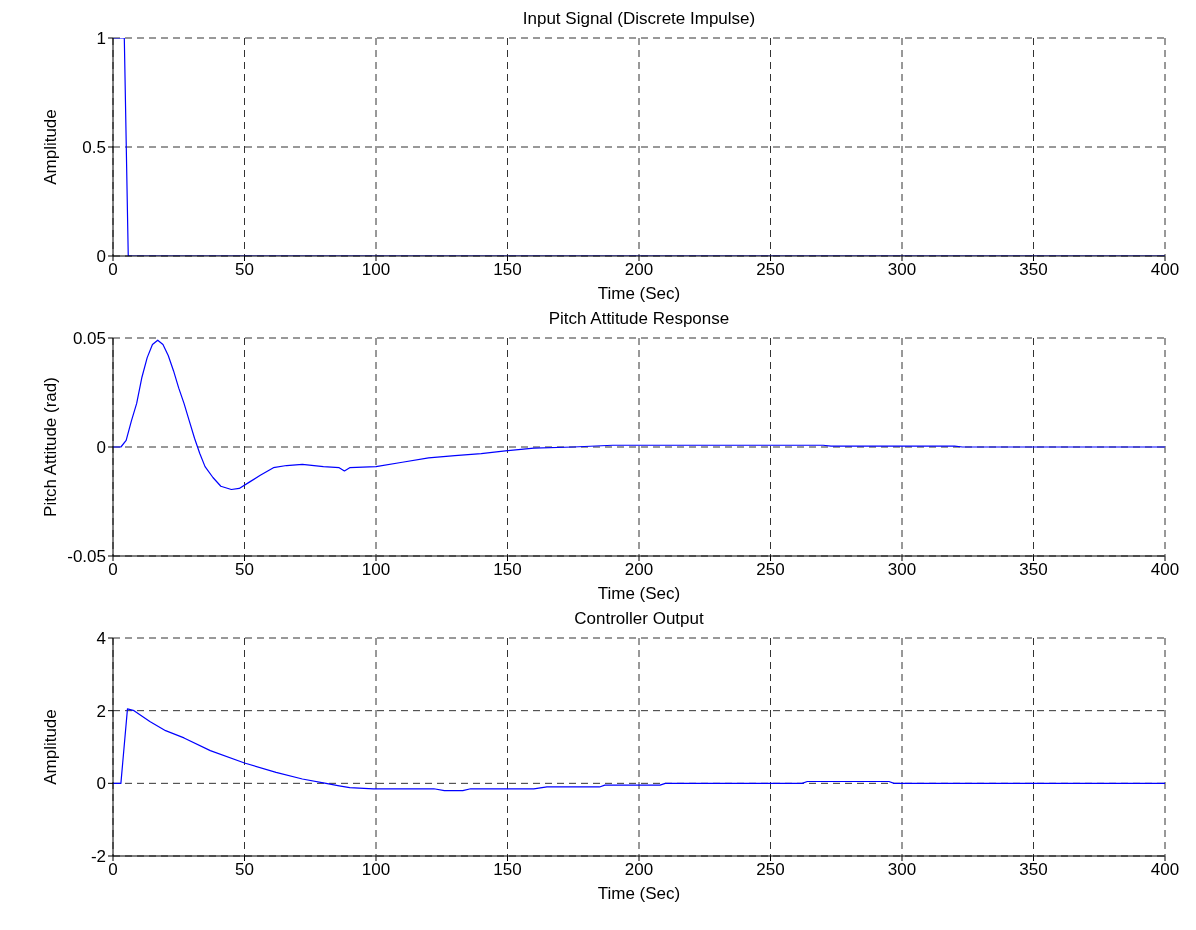 The image size is (1196, 930). I want to click on chart-title: Input Signal (Discrete Impulse), so click(639, 19).